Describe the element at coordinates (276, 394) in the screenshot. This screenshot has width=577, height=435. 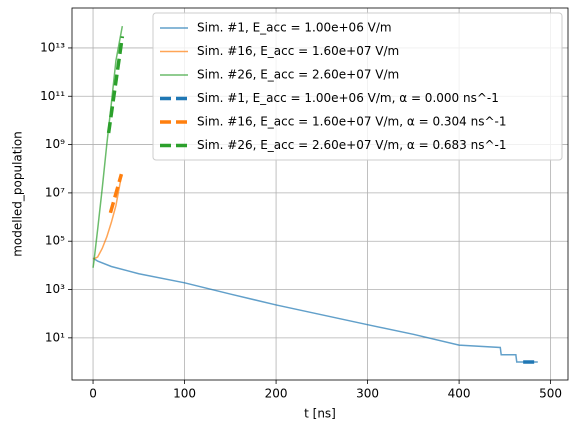
I see `x-tick-label: 200` at that location.